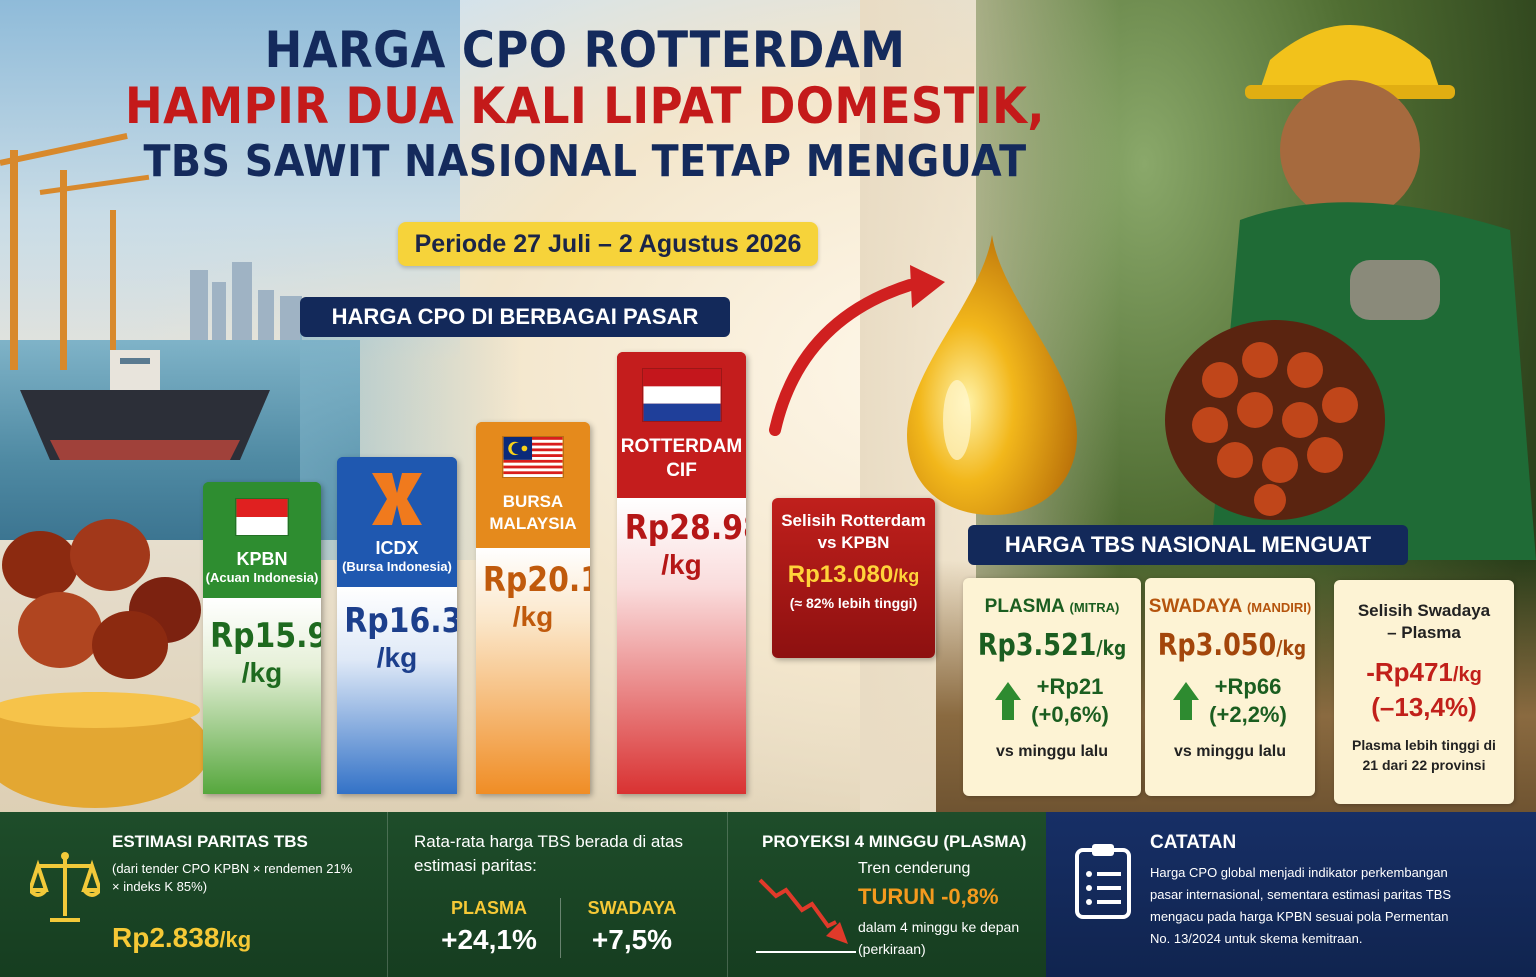 The image size is (1536, 977). I want to click on cpo-section-title: HARGA CPO DI BERBAGAI PASAR, so click(515, 317).